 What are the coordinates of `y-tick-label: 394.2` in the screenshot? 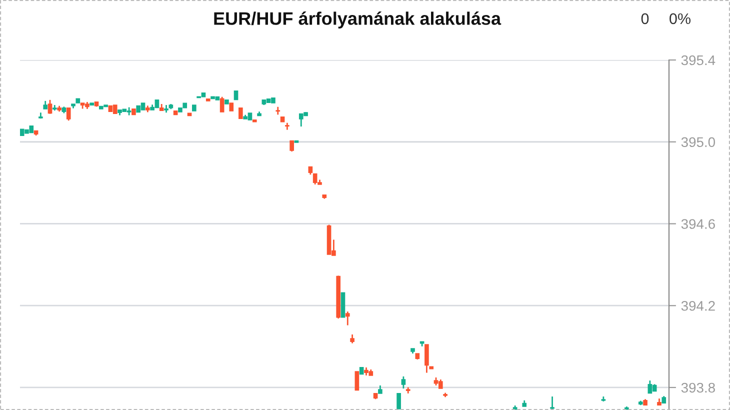 It's located at (698, 305).